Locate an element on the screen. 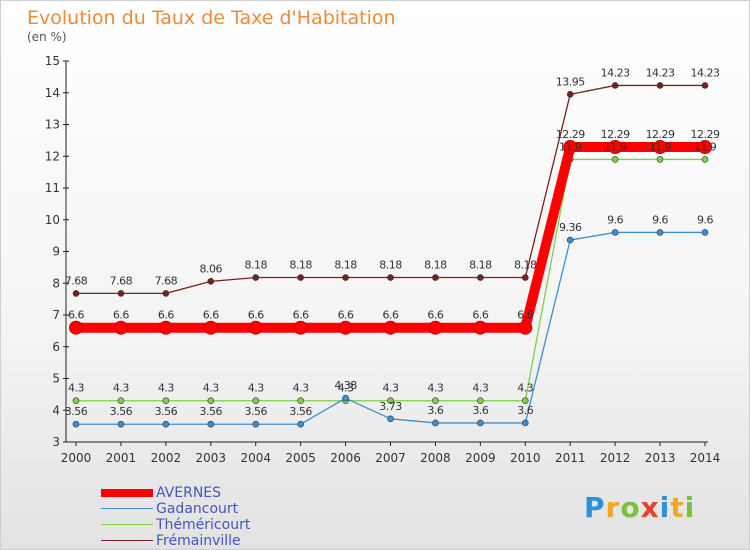 Image resolution: width=750 pixels, height=550 pixels. legend-swatch is located at coordinates (127, 540).